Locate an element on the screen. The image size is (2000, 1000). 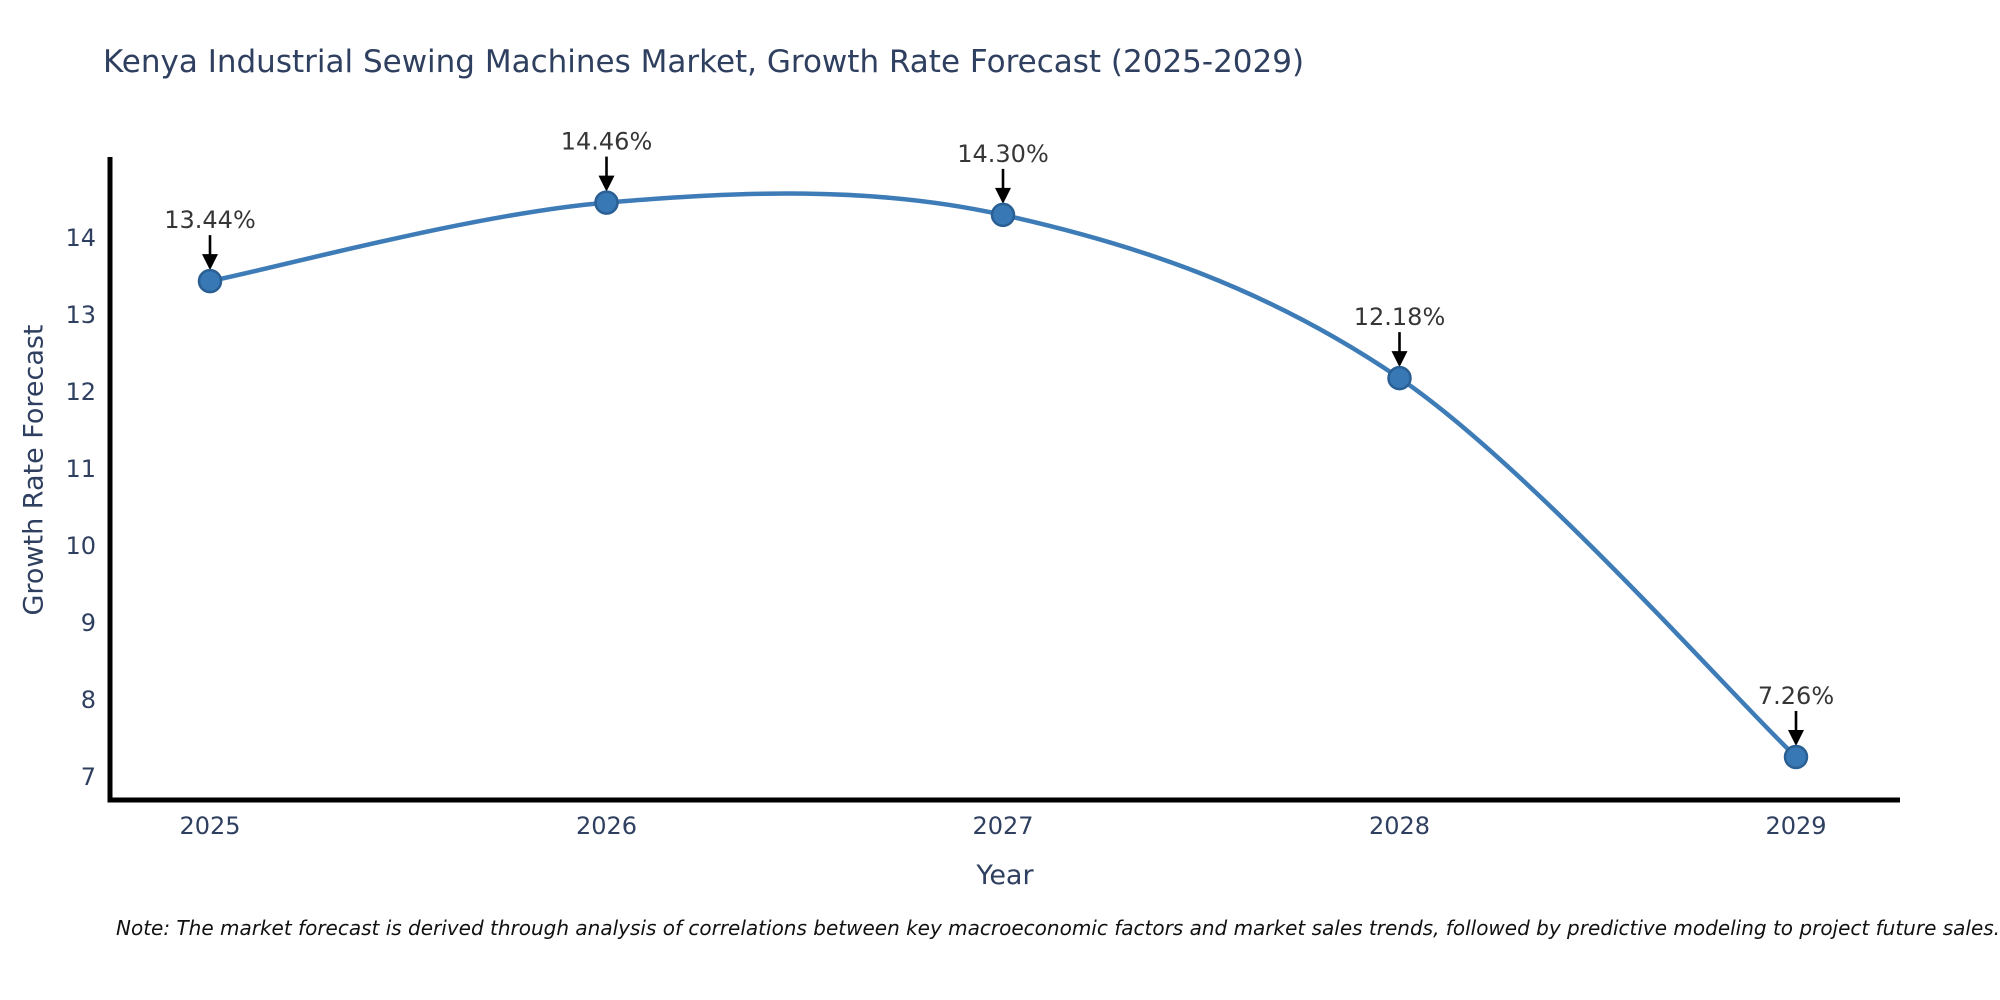
x-tick-label: 2028 is located at coordinates (1399, 826).